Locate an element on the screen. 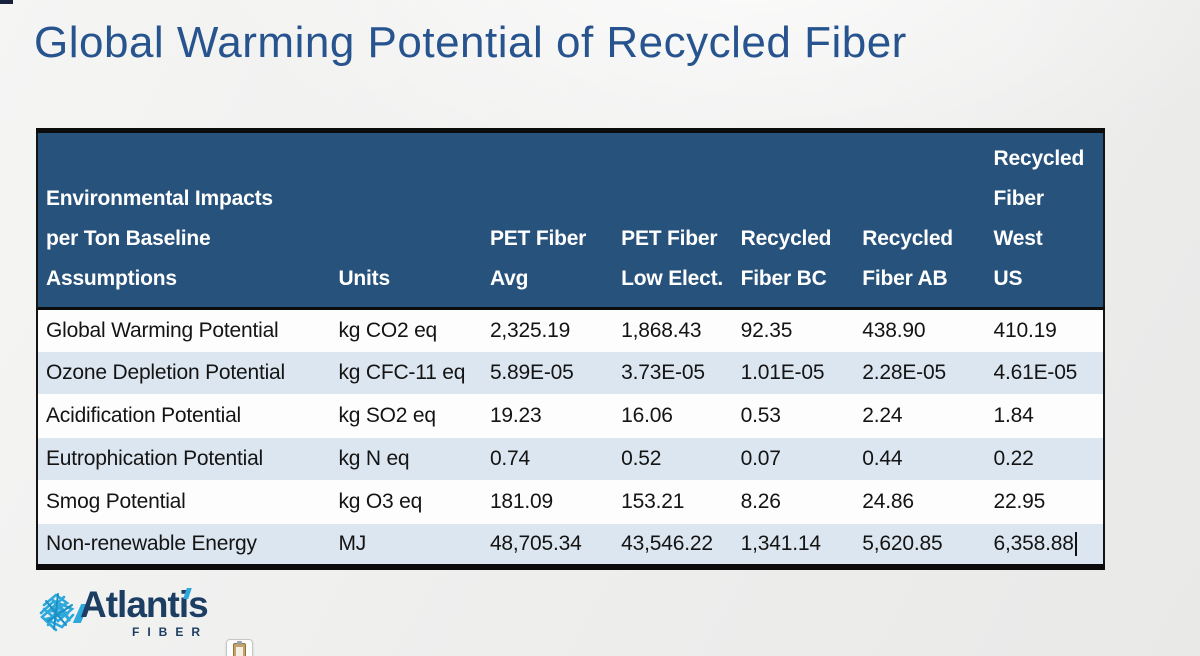 This screenshot has width=1200, height=656. value-cell: 3.73E-05 is located at coordinates (673, 373).